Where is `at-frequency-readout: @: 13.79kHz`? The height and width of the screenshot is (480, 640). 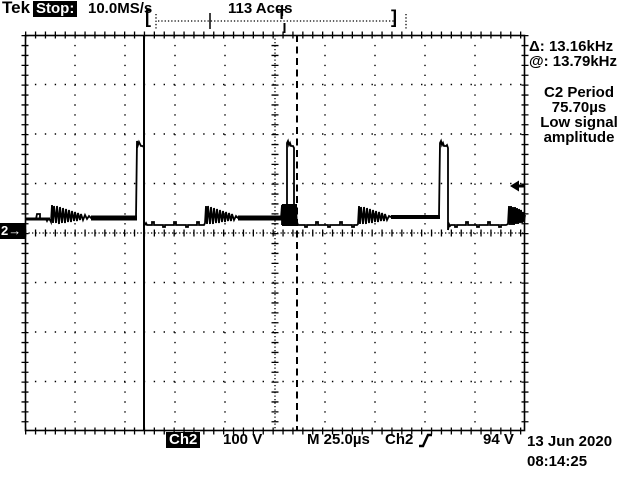 at-frequency-readout: @: 13.79kHz is located at coordinates (573, 62).